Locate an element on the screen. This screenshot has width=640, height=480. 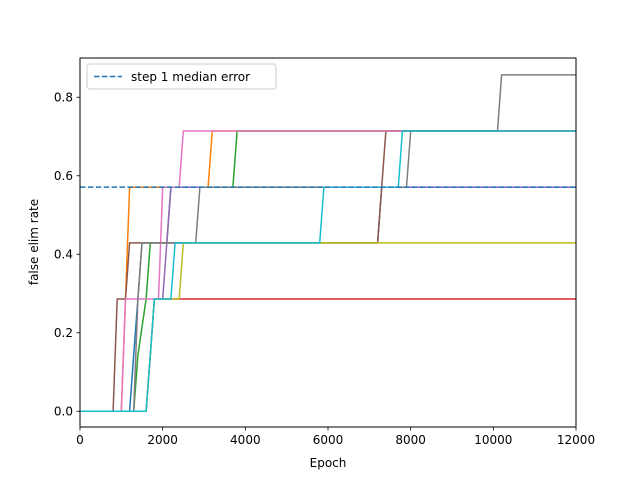
x-axis-ticks: 0 2000 4000 6000 8000 10000 12000 is located at coordinates (335, 437).